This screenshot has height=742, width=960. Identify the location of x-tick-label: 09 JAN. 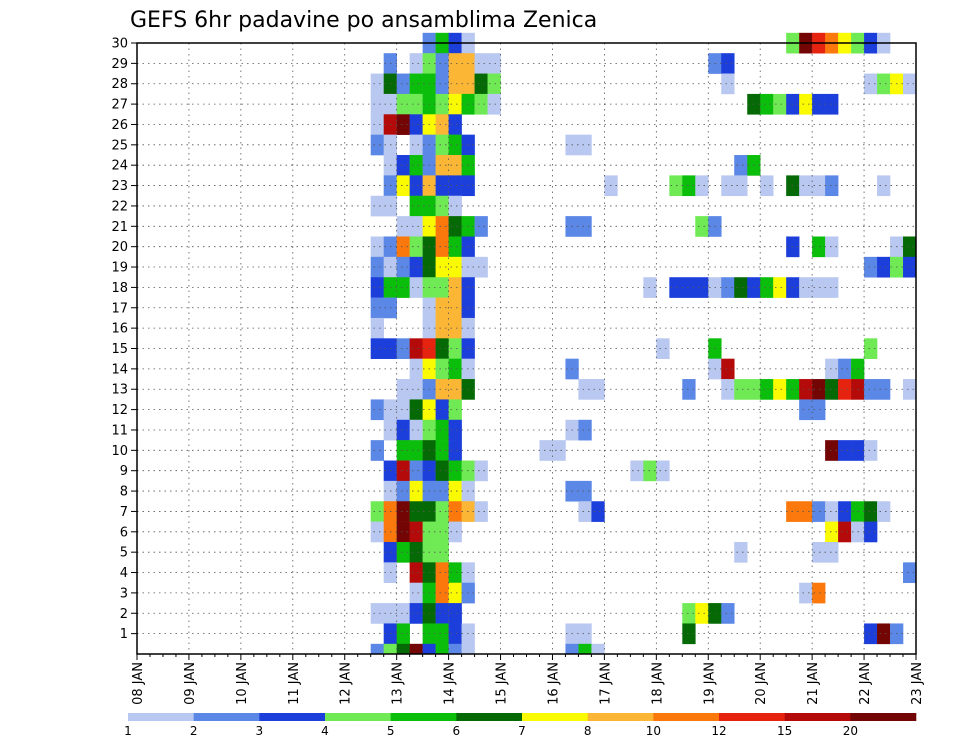
(190, 683).